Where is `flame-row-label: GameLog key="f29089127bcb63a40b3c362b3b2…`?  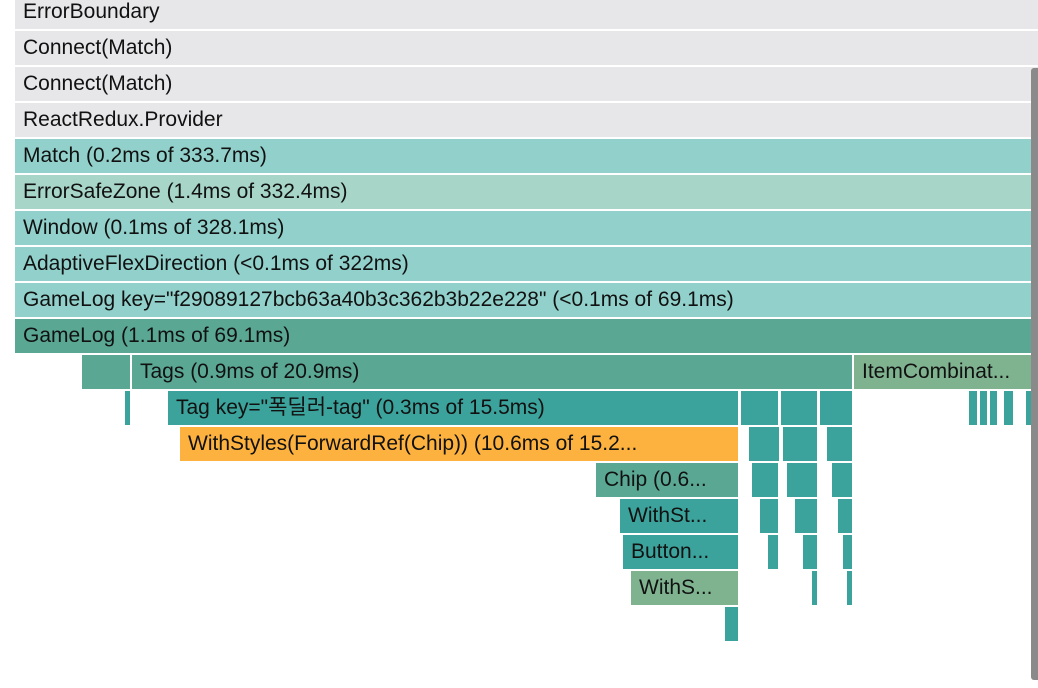 flame-row-label: GameLog key="f29089127bcb63a40b3c362b3b2… is located at coordinates (378, 299).